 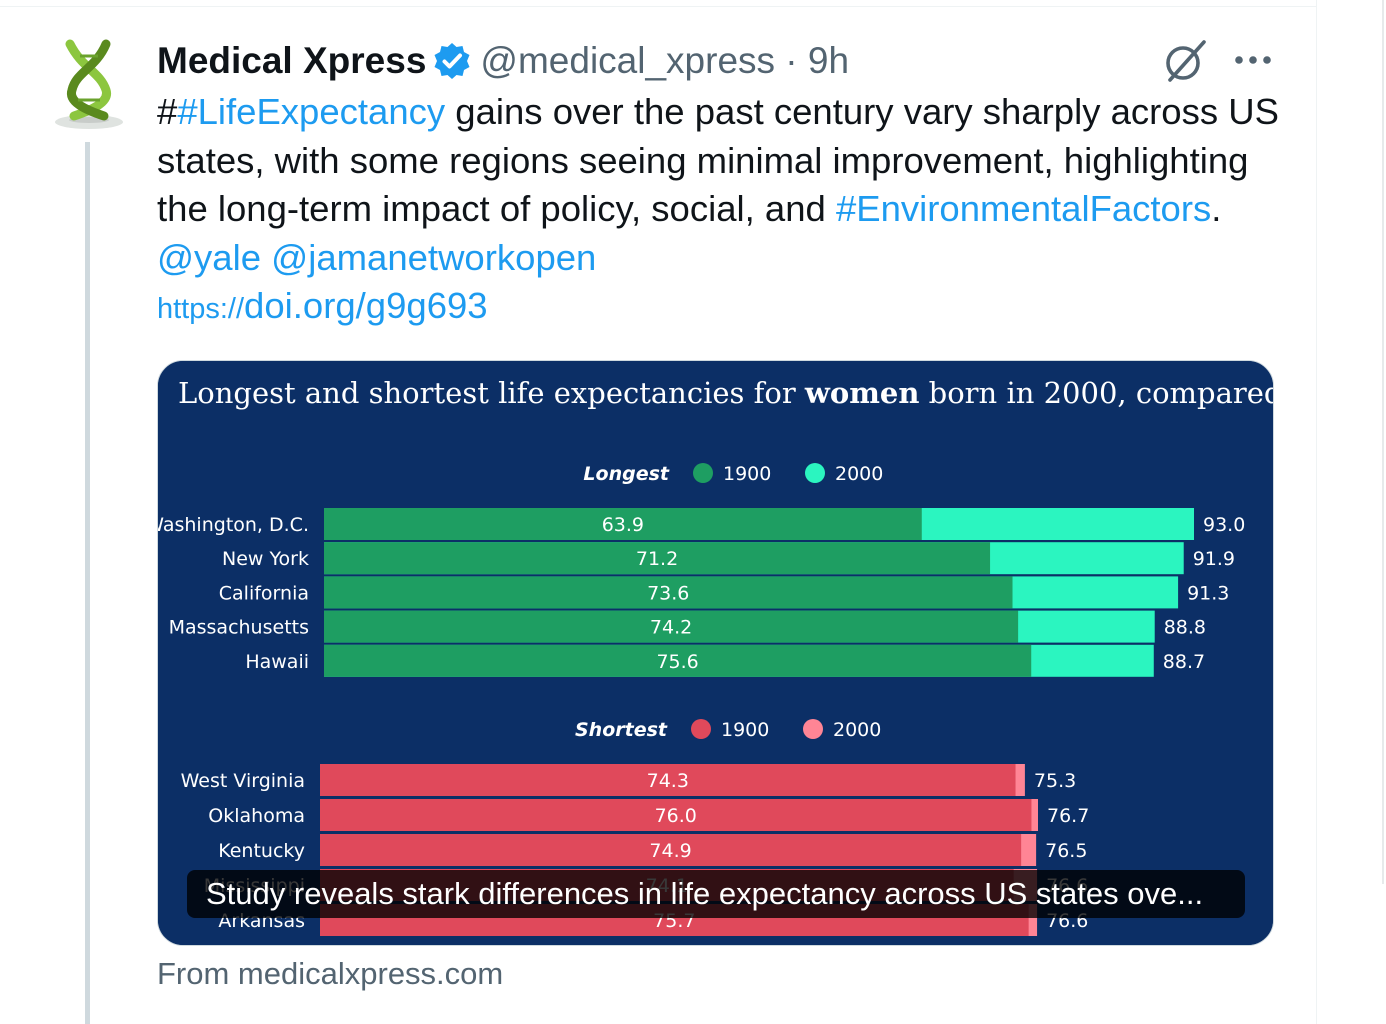 I want to click on category-label: California, so click(x=264, y=593).